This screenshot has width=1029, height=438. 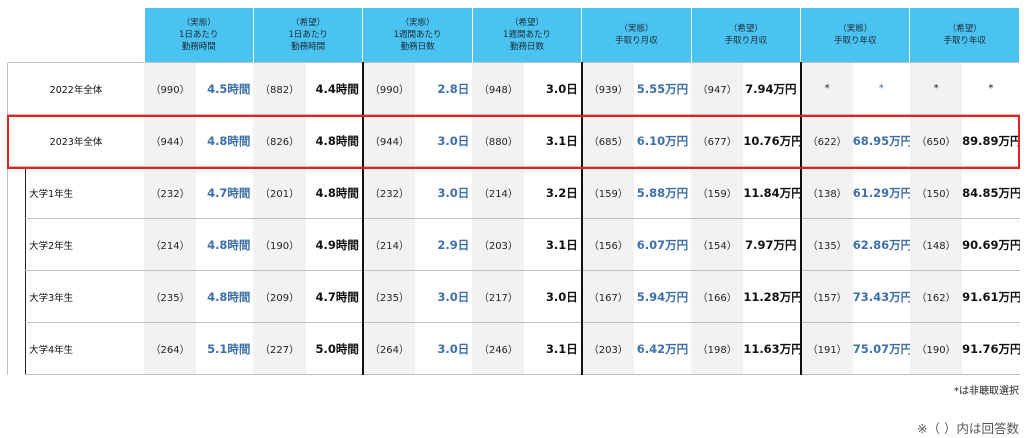 I want to click on response-count: （159）, so click(x=607, y=192).